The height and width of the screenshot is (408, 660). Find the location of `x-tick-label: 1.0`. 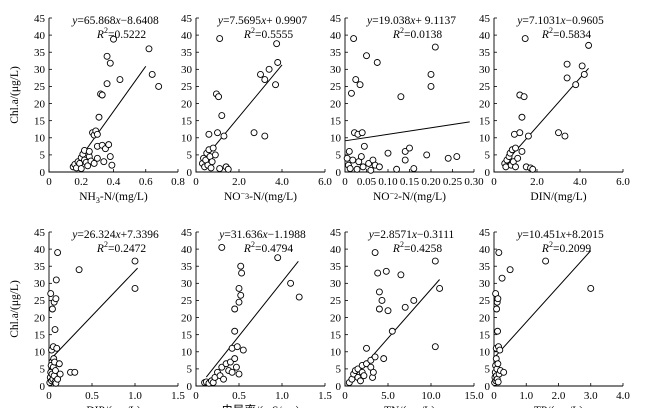

x-tick-label: 1.0 is located at coordinates (526, 396).